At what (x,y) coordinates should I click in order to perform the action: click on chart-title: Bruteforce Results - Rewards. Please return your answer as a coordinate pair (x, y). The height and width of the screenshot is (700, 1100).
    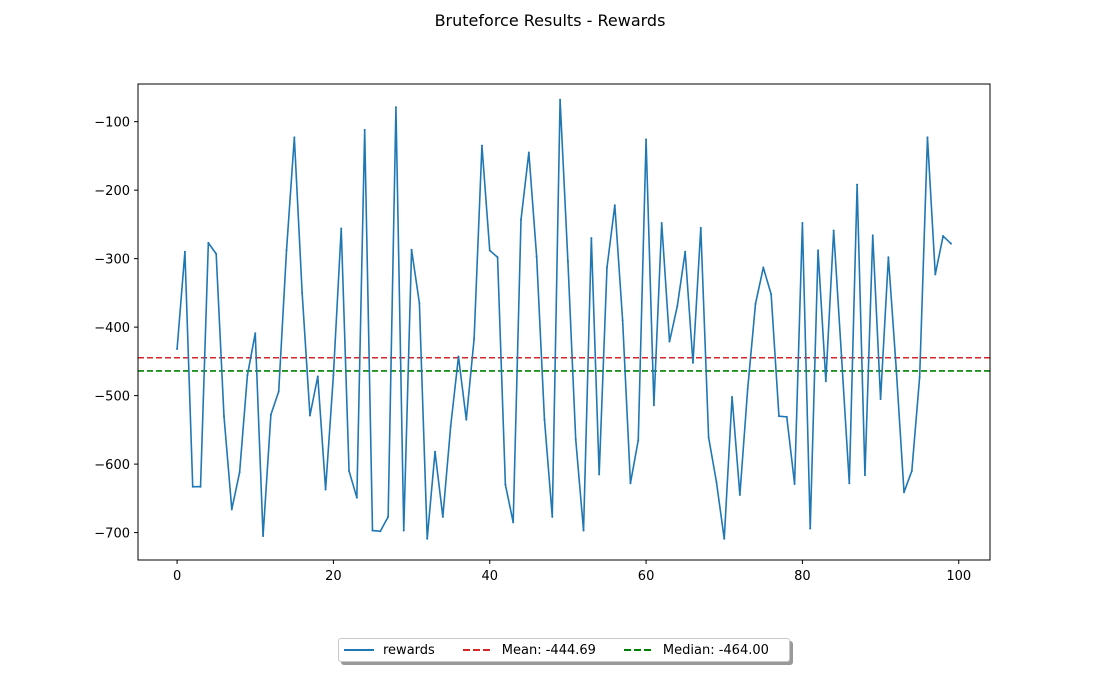
    Looking at the image, I should click on (550, 20).